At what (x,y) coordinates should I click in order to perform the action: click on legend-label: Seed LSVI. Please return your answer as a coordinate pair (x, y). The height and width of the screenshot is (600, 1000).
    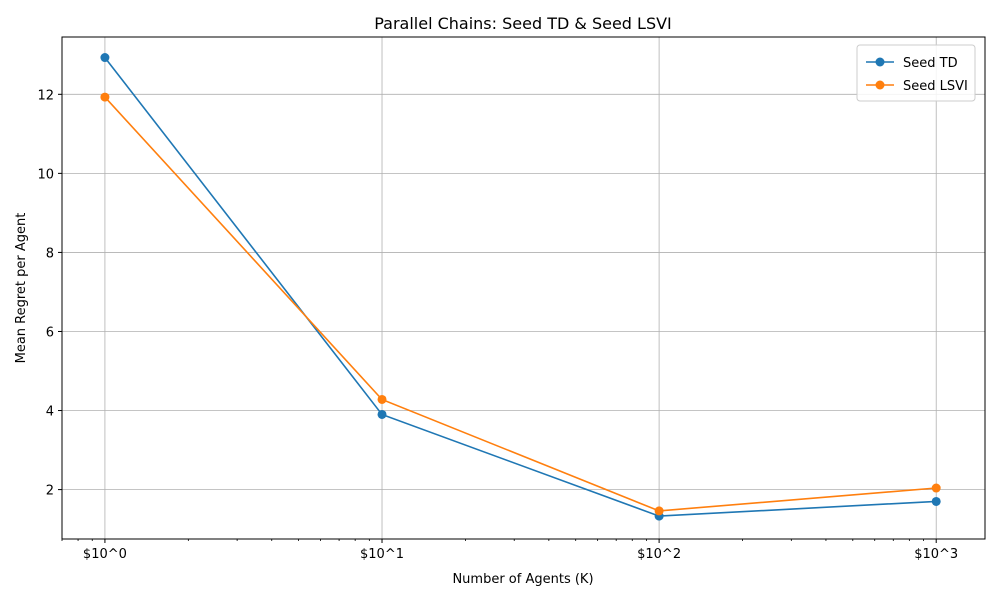
    Looking at the image, I should click on (935, 86).